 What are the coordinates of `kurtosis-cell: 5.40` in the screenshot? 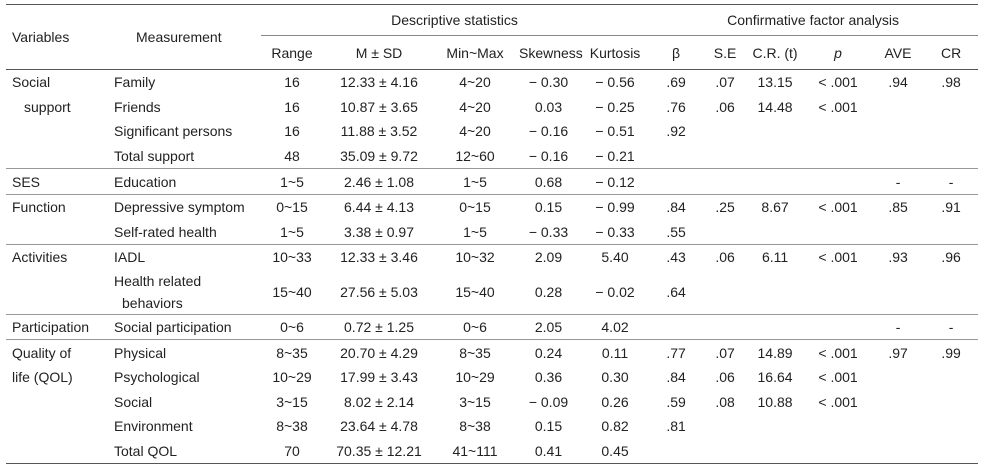 It's located at (615, 257).